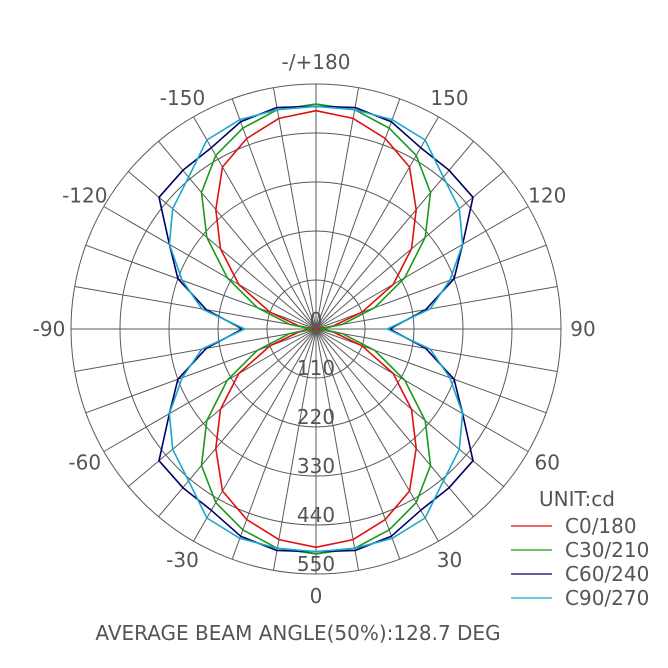 The height and width of the screenshot is (668, 668). What do you see at coordinates (449, 560) in the screenshot?
I see `angle-label: 30` at bounding box center [449, 560].